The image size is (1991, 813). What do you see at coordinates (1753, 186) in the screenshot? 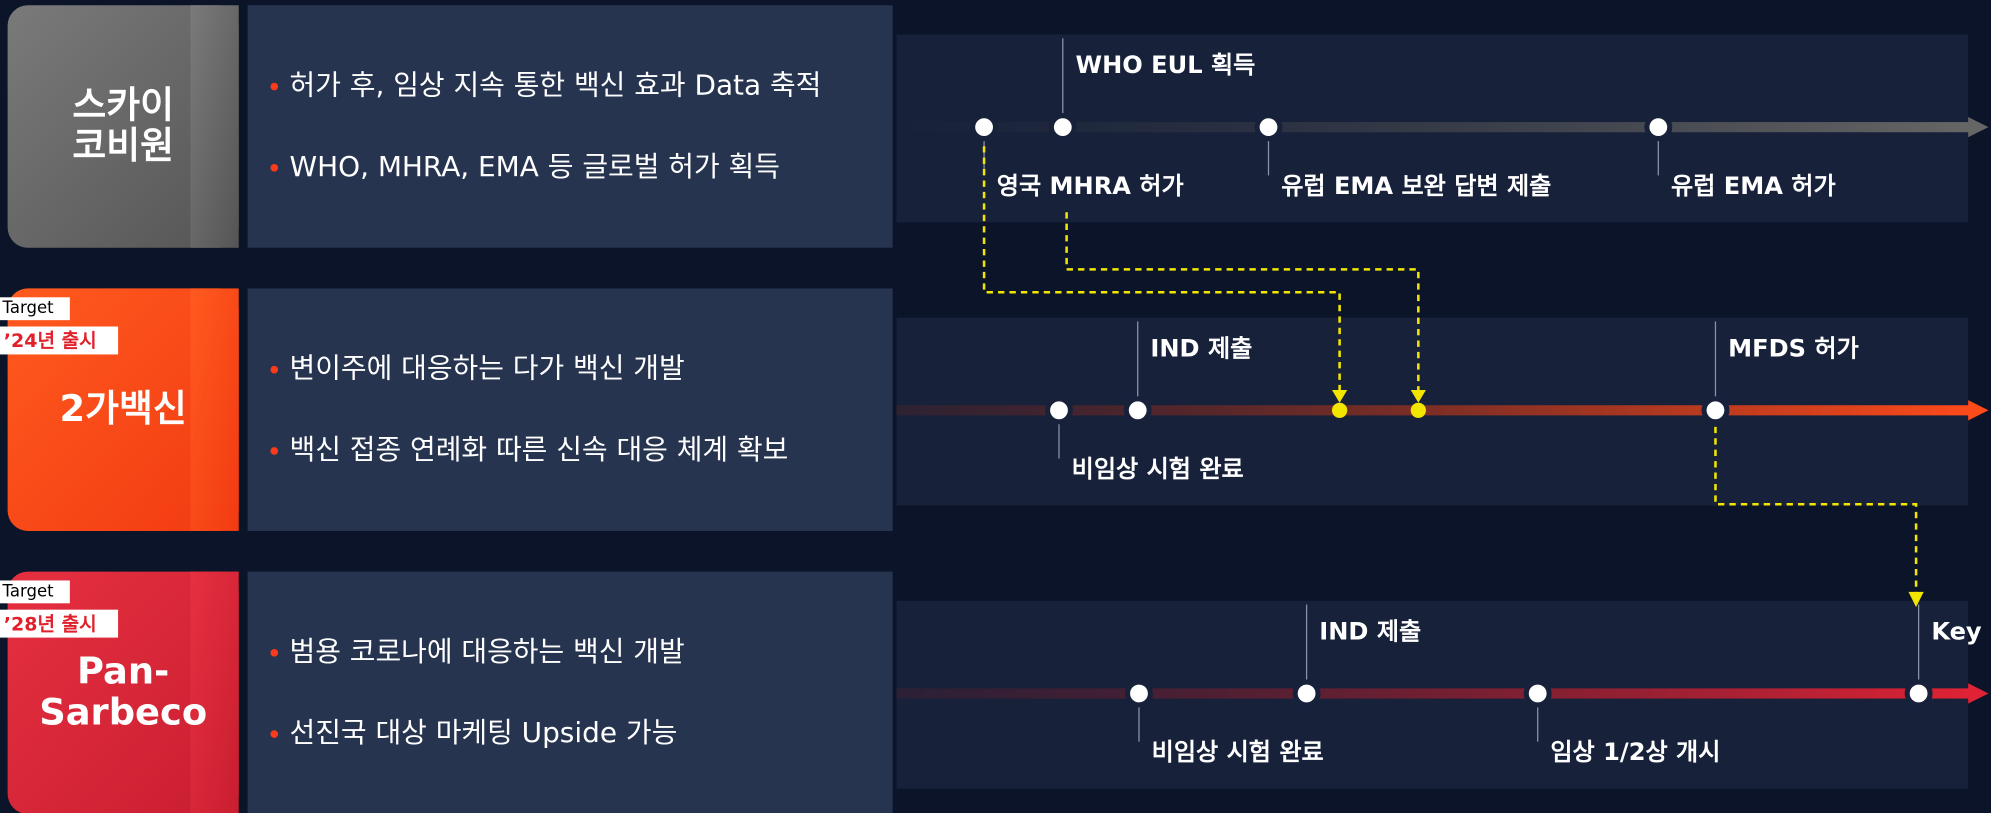
I see `event-label: 유럽 EMA 허가` at bounding box center [1753, 186].